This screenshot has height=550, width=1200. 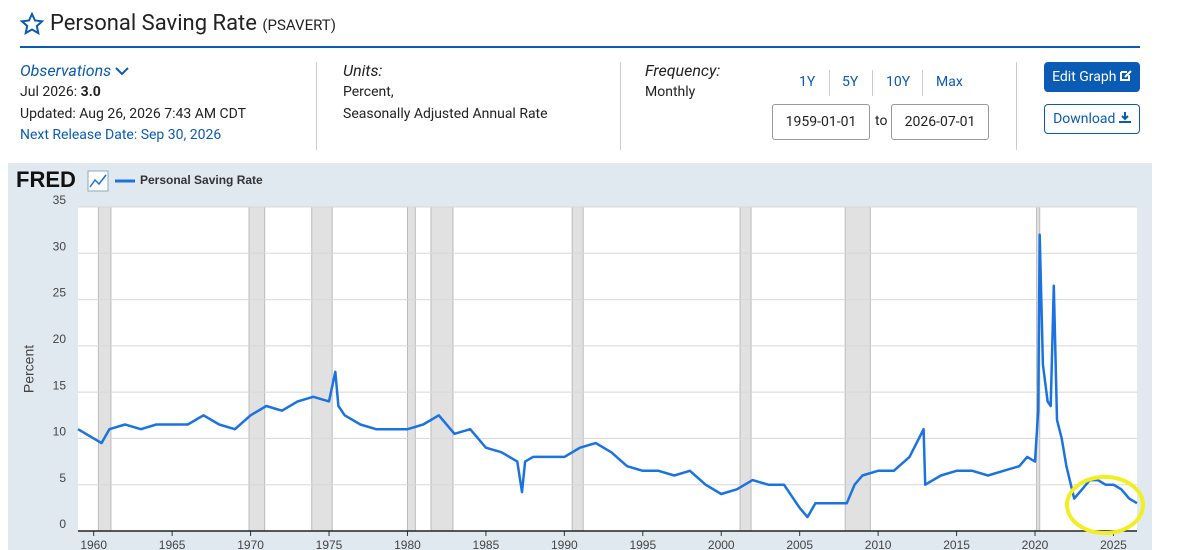 I want to click on range-button: 10Y, so click(x=898, y=82).